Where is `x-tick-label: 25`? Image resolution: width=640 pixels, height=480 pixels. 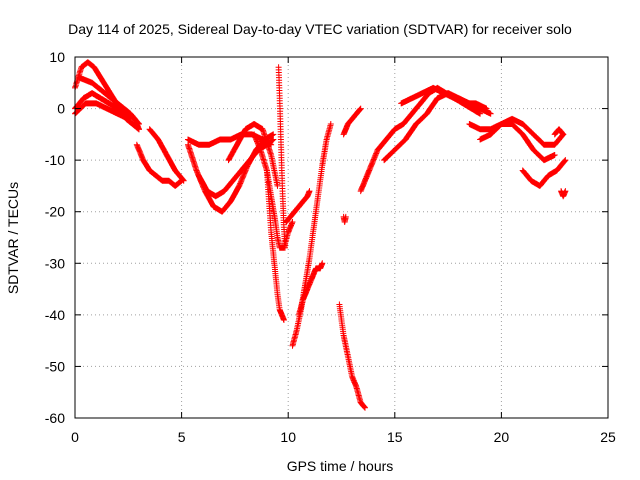 x-tick-label: 25 is located at coordinates (608, 437).